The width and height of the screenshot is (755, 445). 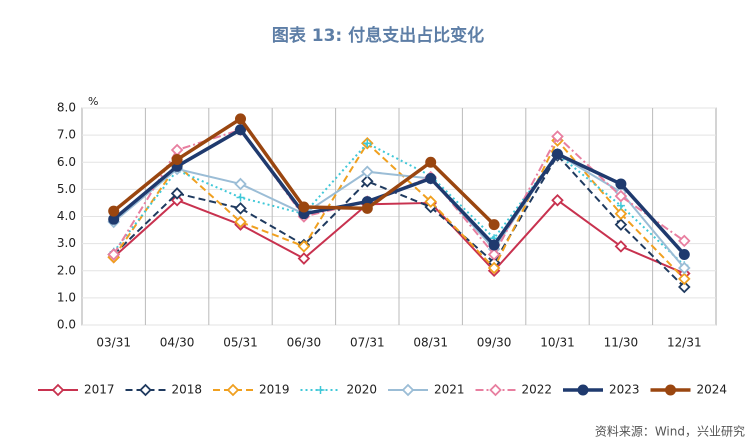 What do you see at coordinates (430, 343) in the screenshot?
I see `x-tick-label: 08/31` at bounding box center [430, 343].